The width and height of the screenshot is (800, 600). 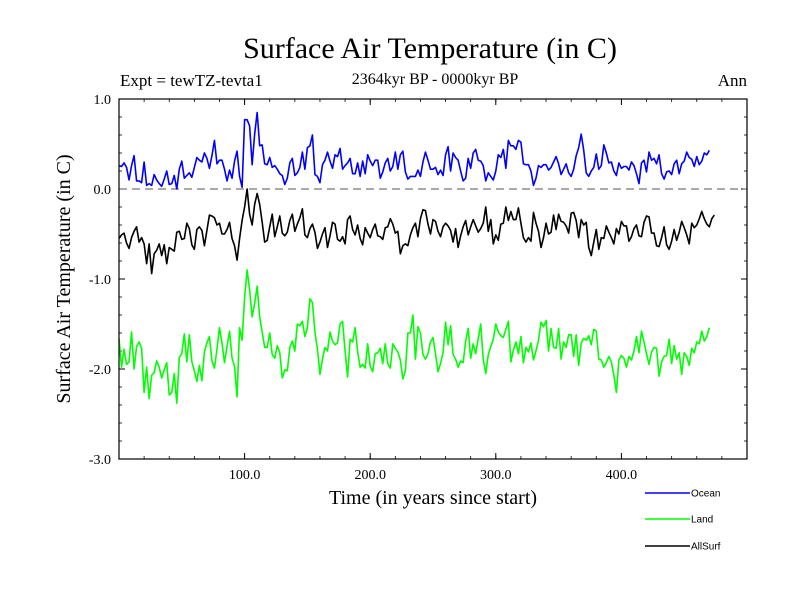 What do you see at coordinates (100, 280) in the screenshot?
I see `y-tick-label: -1.0` at bounding box center [100, 280].